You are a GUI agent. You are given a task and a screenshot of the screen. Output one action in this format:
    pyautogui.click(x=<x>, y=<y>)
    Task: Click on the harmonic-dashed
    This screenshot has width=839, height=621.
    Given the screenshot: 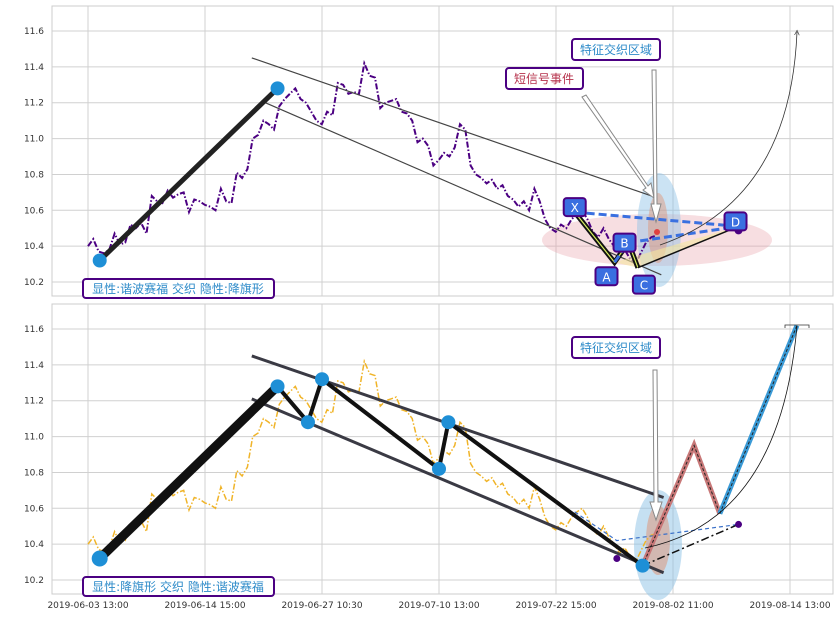 What is the action you would take?
    pyautogui.click(x=656, y=526)
    